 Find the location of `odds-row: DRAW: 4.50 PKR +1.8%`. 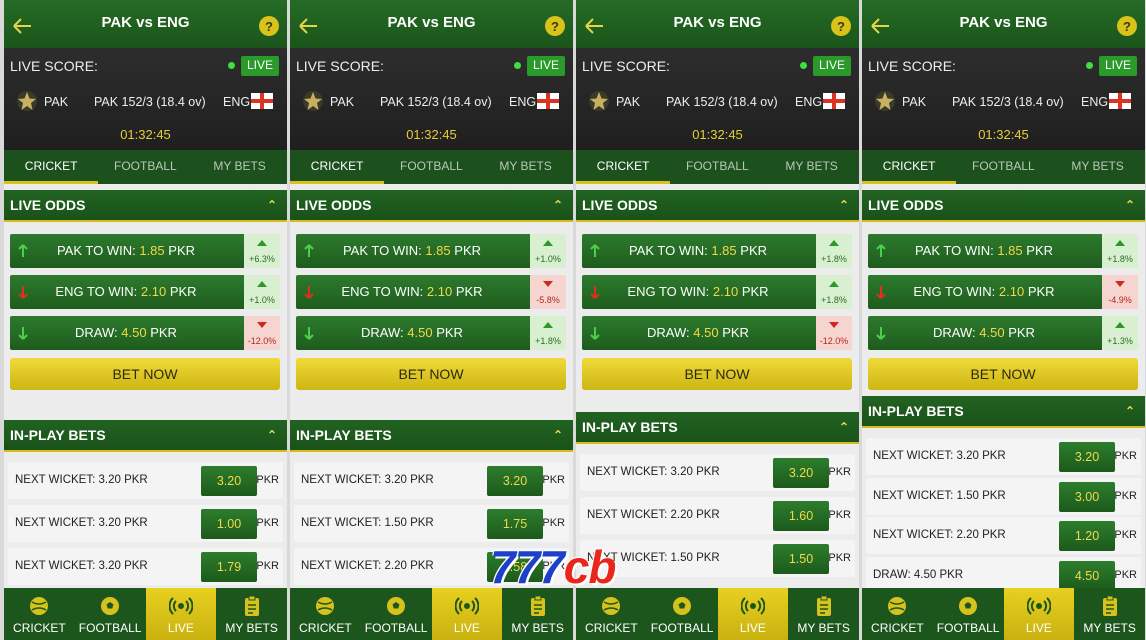

odds-row: DRAW: 4.50 PKR +1.8% is located at coordinates (431, 333).